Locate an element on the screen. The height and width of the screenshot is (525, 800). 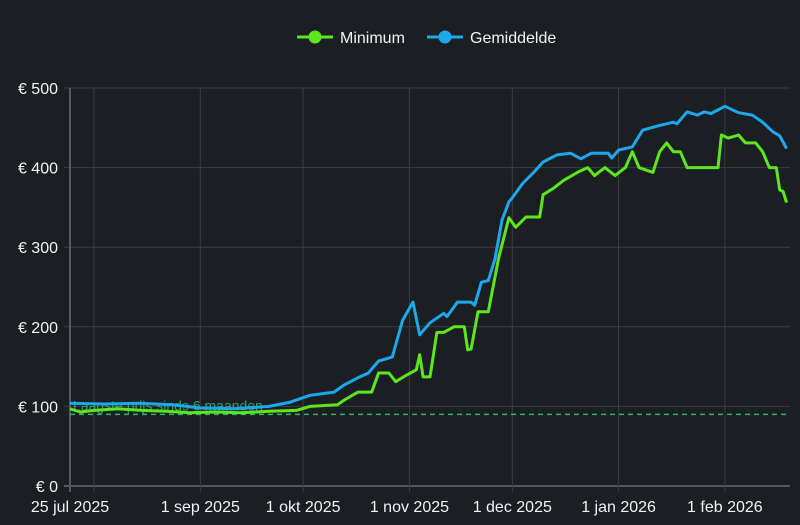
y-tick-label: € 100 is located at coordinates (38, 407).